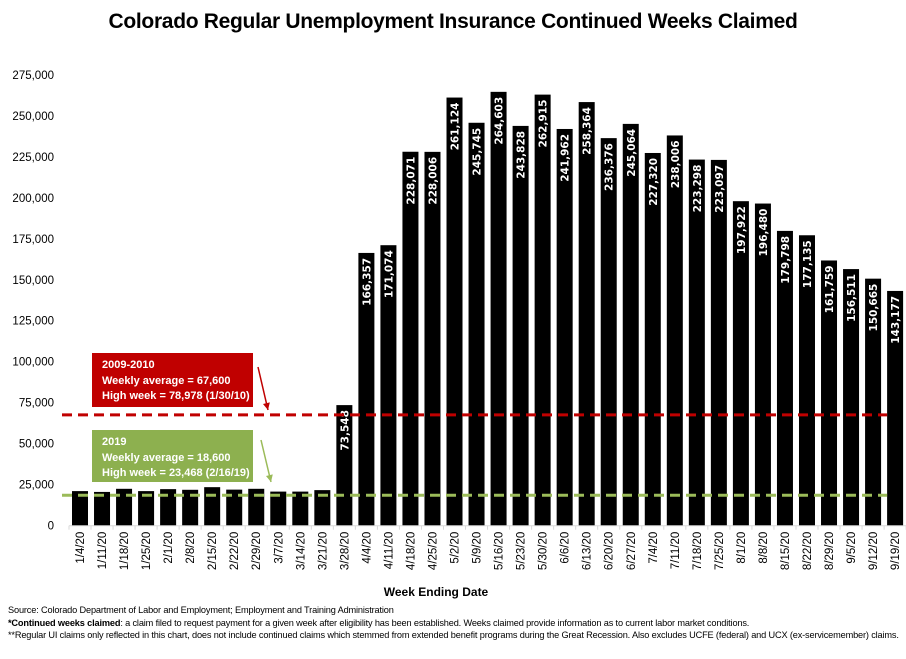 The image size is (906, 659). I want to click on x-tick-label: 8/15/20, so click(786, 551).